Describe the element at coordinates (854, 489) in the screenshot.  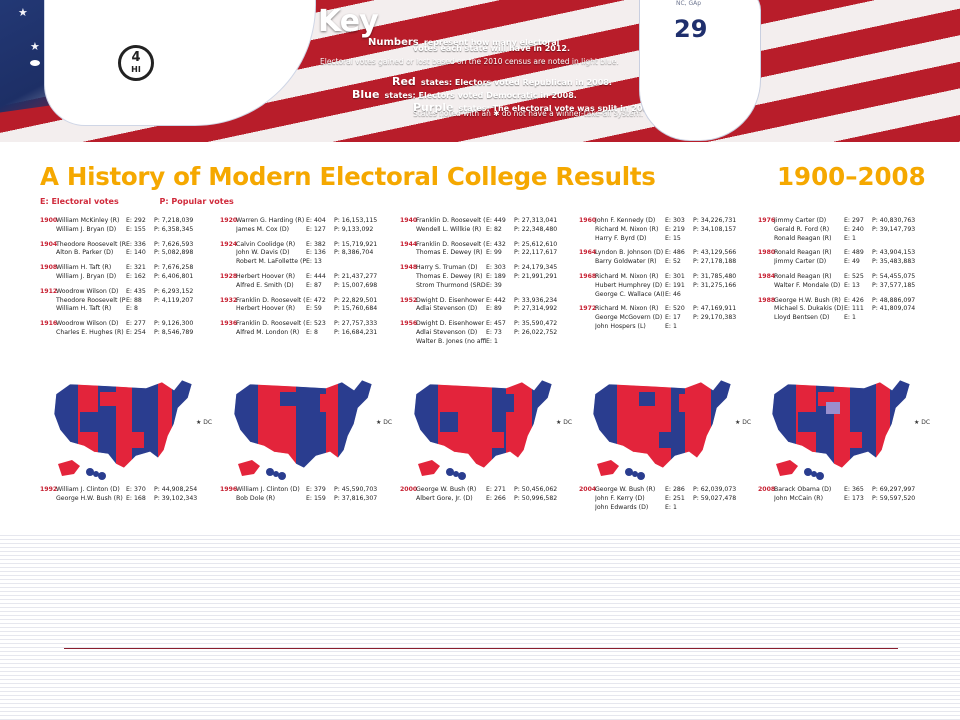
I see `electoral-votes: E: 365` at that location.